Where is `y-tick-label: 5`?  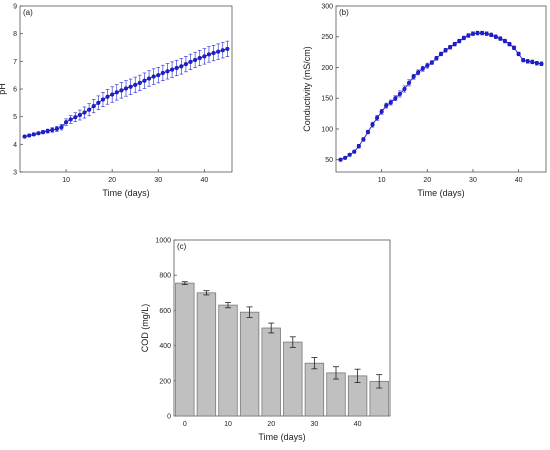 y-tick-label: 5 is located at coordinates (15, 117).